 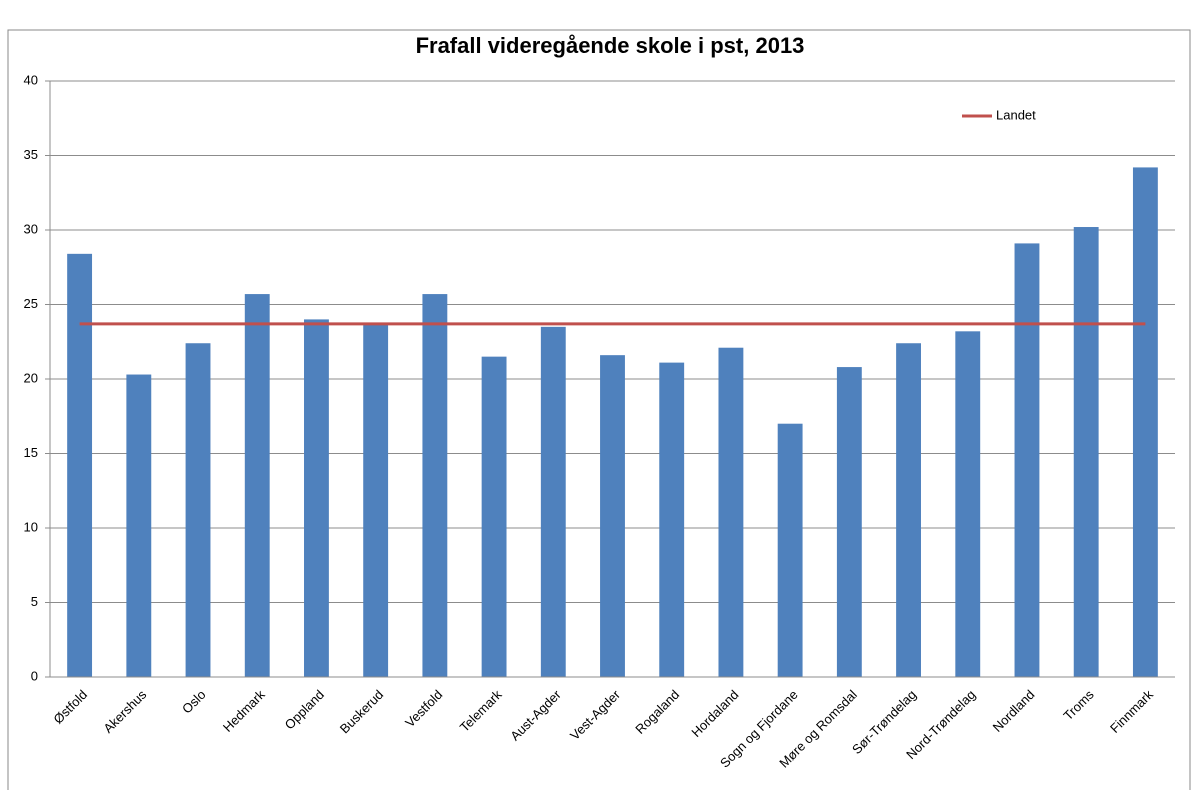 What do you see at coordinates (31, 303) in the screenshot?
I see `y-tick-label: 25` at bounding box center [31, 303].